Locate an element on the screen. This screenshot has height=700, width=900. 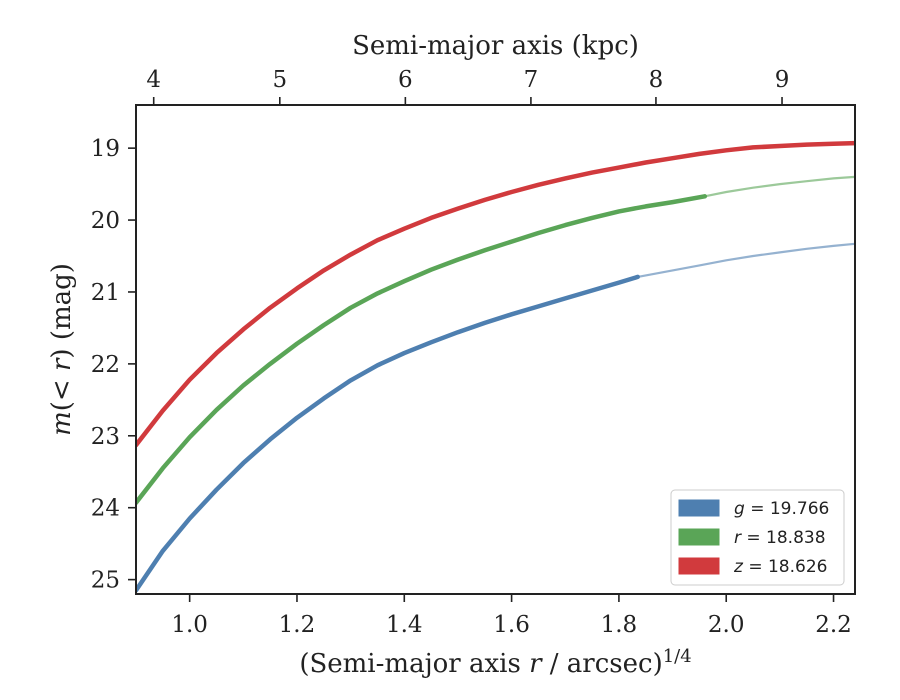
legend-label-g: g = 19.766 is located at coordinates (781, 509).